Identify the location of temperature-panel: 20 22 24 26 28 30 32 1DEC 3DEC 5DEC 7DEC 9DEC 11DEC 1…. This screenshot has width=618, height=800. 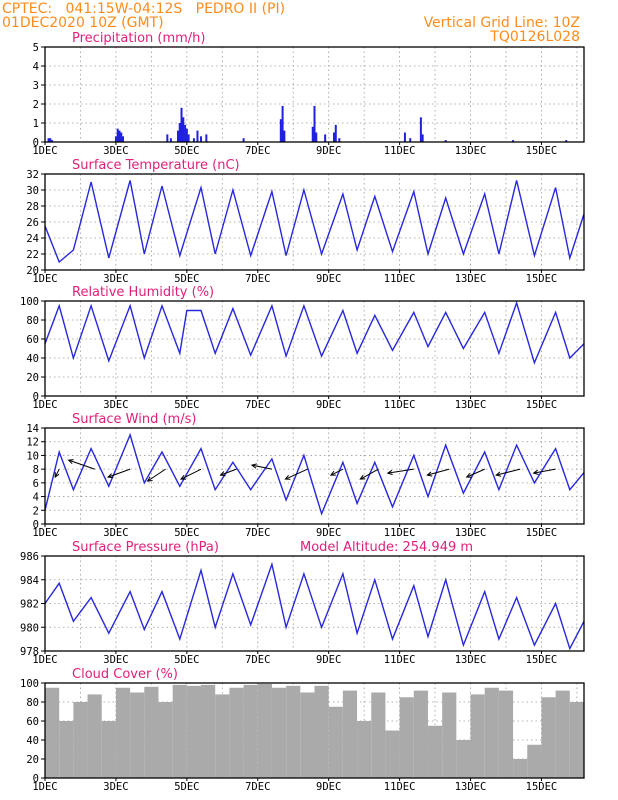
(305, 221).